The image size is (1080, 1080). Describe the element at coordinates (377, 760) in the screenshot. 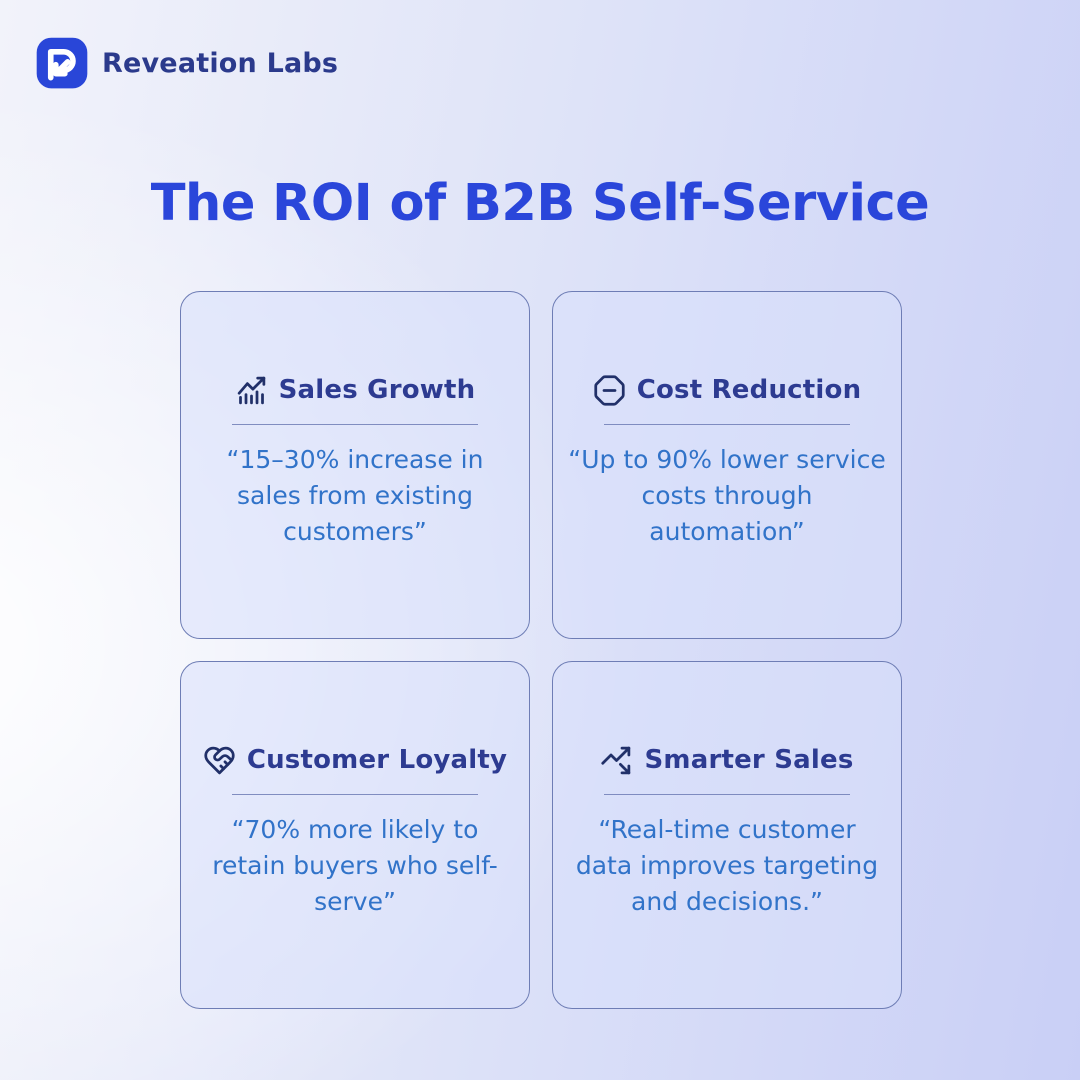

I see `card-heading: Customer Loyalty` at that location.